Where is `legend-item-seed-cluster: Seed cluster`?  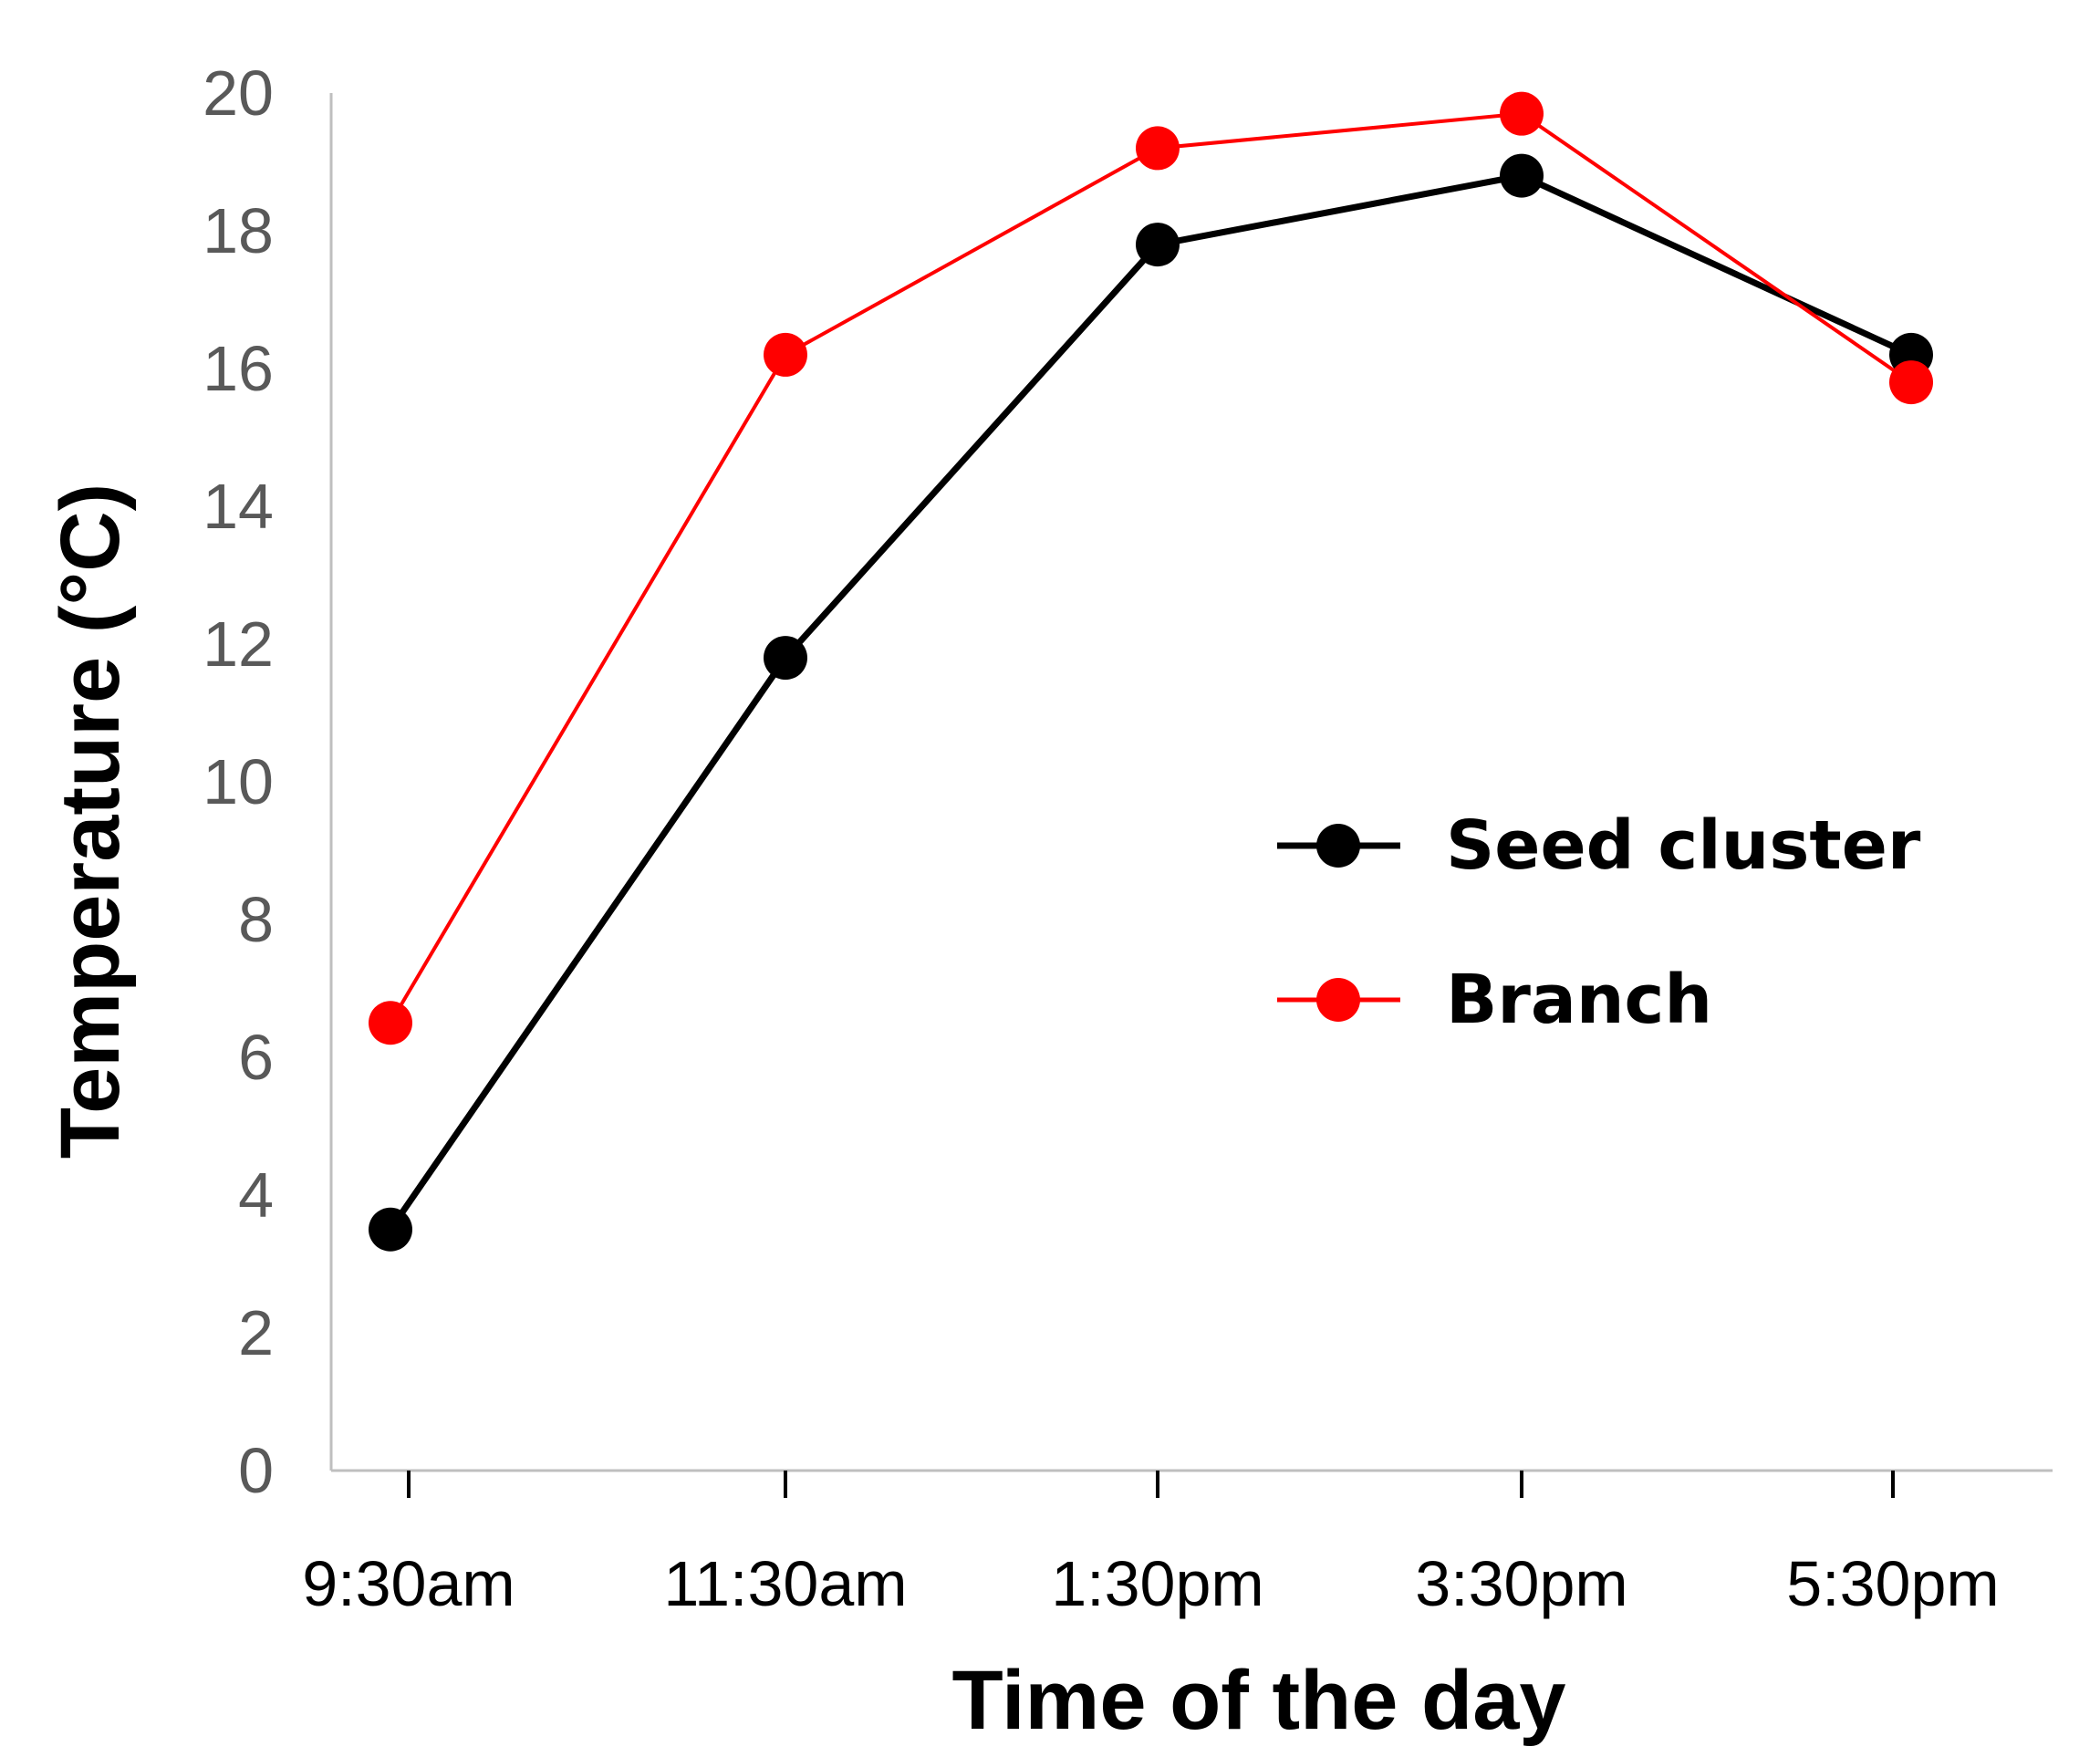 legend-item-seed-cluster: Seed cluster is located at coordinates (1599, 846).